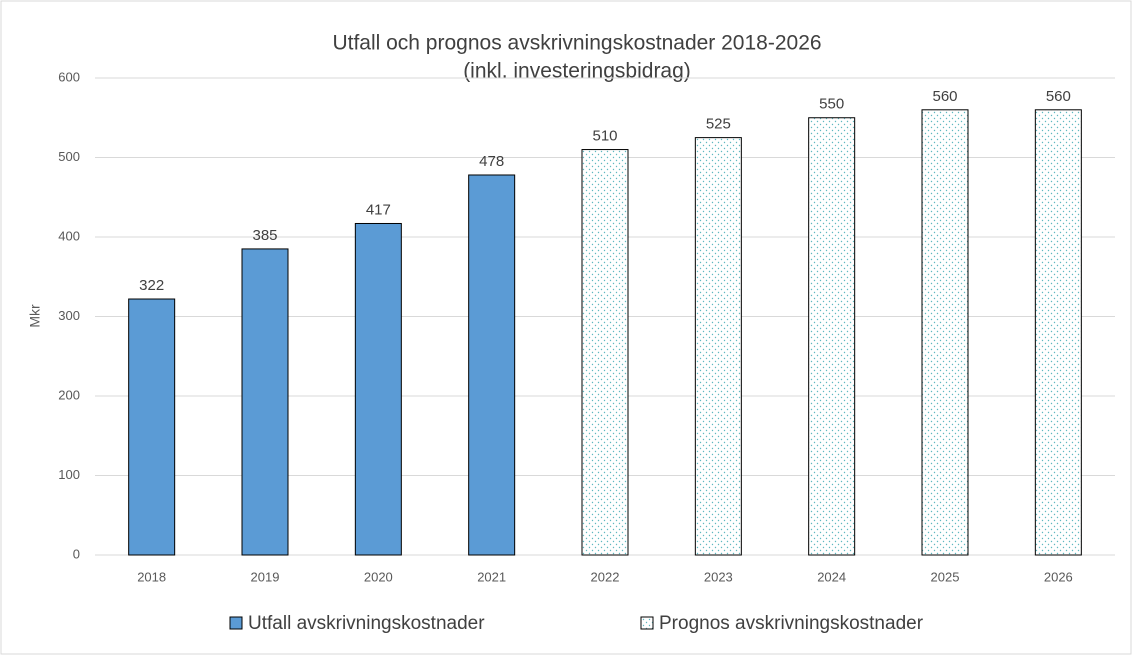 The image size is (1132, 655). Describe the element at coordinates (69, 76) in the screenshot. I see `y-tick-label: 600` at that location.